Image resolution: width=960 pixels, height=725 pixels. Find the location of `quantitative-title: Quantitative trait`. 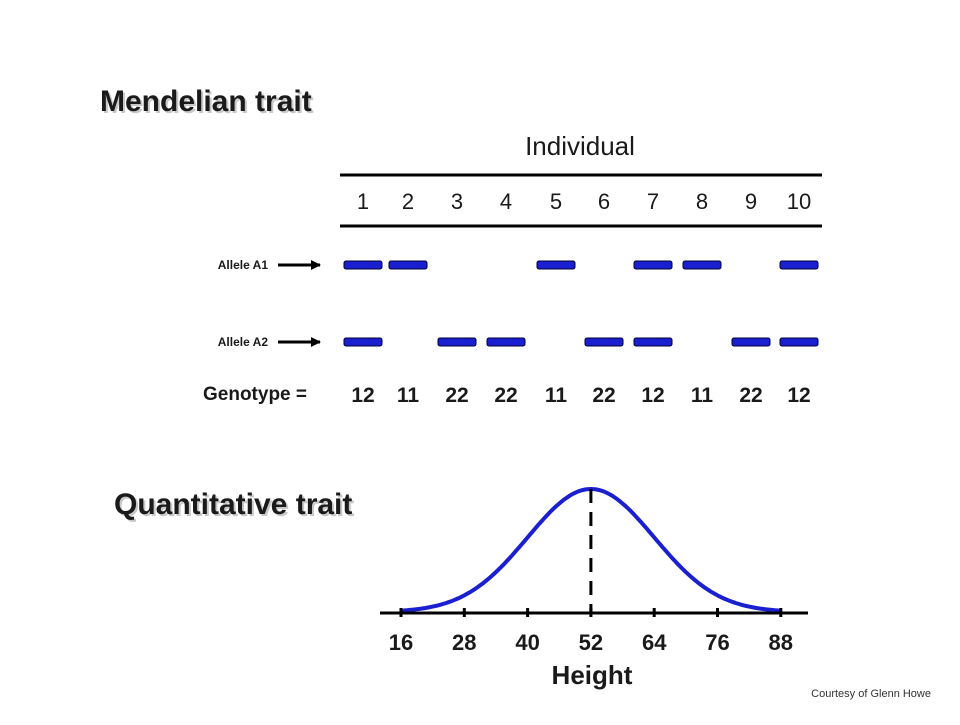

quantitative-title: Quantitative trait is located at coordinates (233, 504).